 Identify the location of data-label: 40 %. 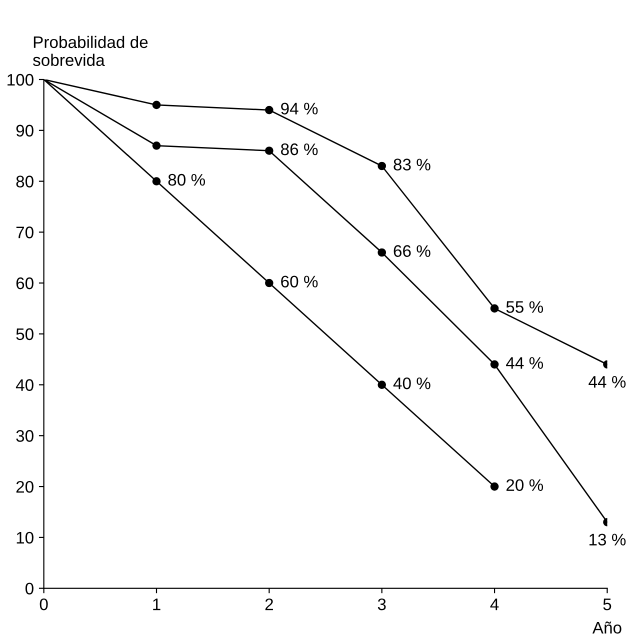
(411, 383).